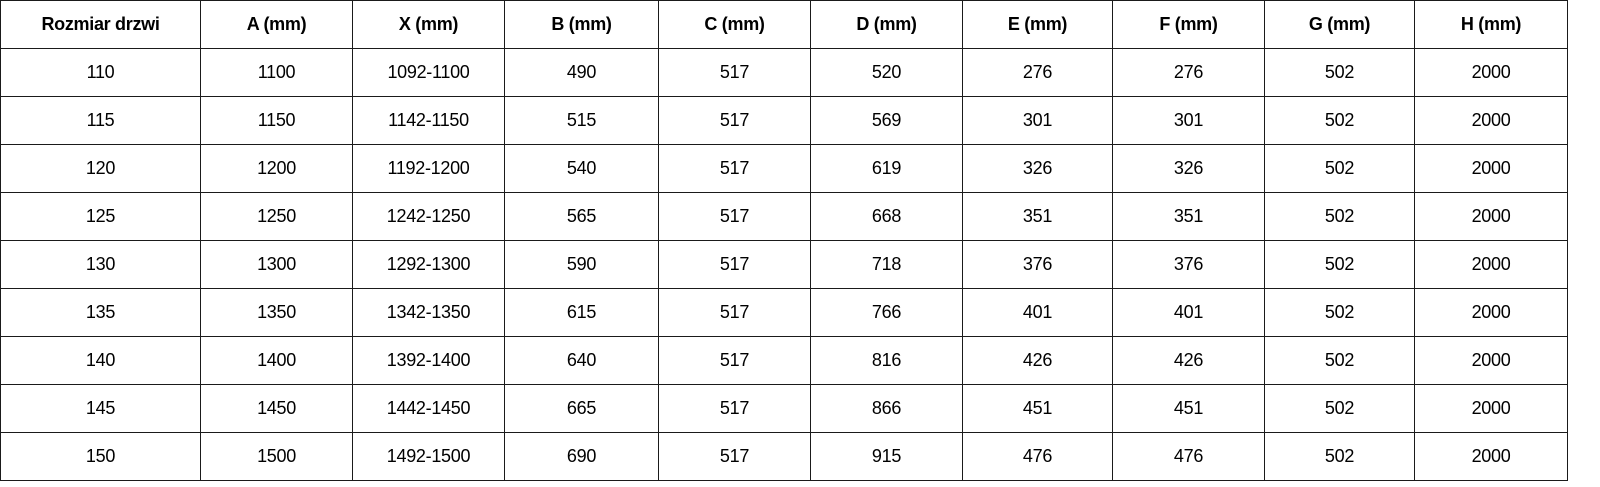 The height and width of the screenshot is (487, 1600). Describe the element at coordinates (428, 72) in the screenshot. I see `table-cell: 1092-1100` at that location.